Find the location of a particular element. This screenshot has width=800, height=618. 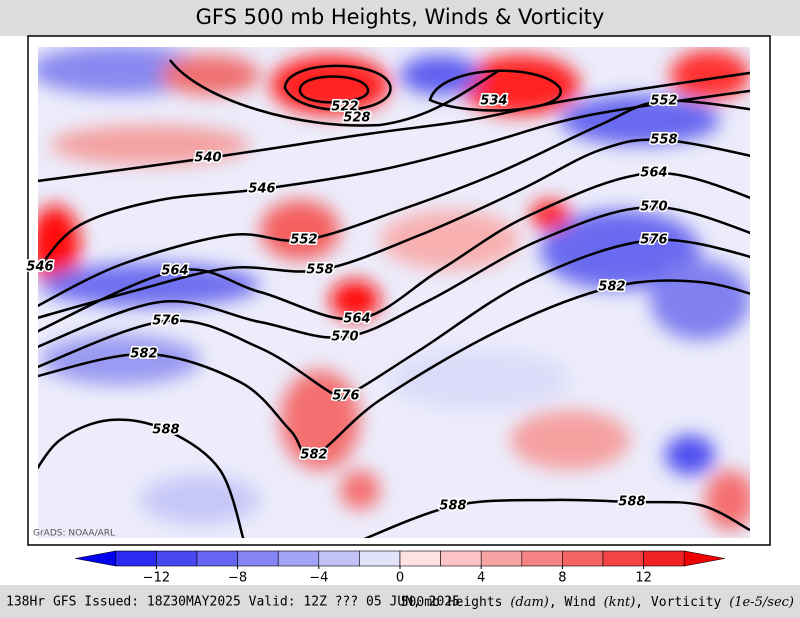

footer-part: , Vorticity is located at coordinates (682, 602).